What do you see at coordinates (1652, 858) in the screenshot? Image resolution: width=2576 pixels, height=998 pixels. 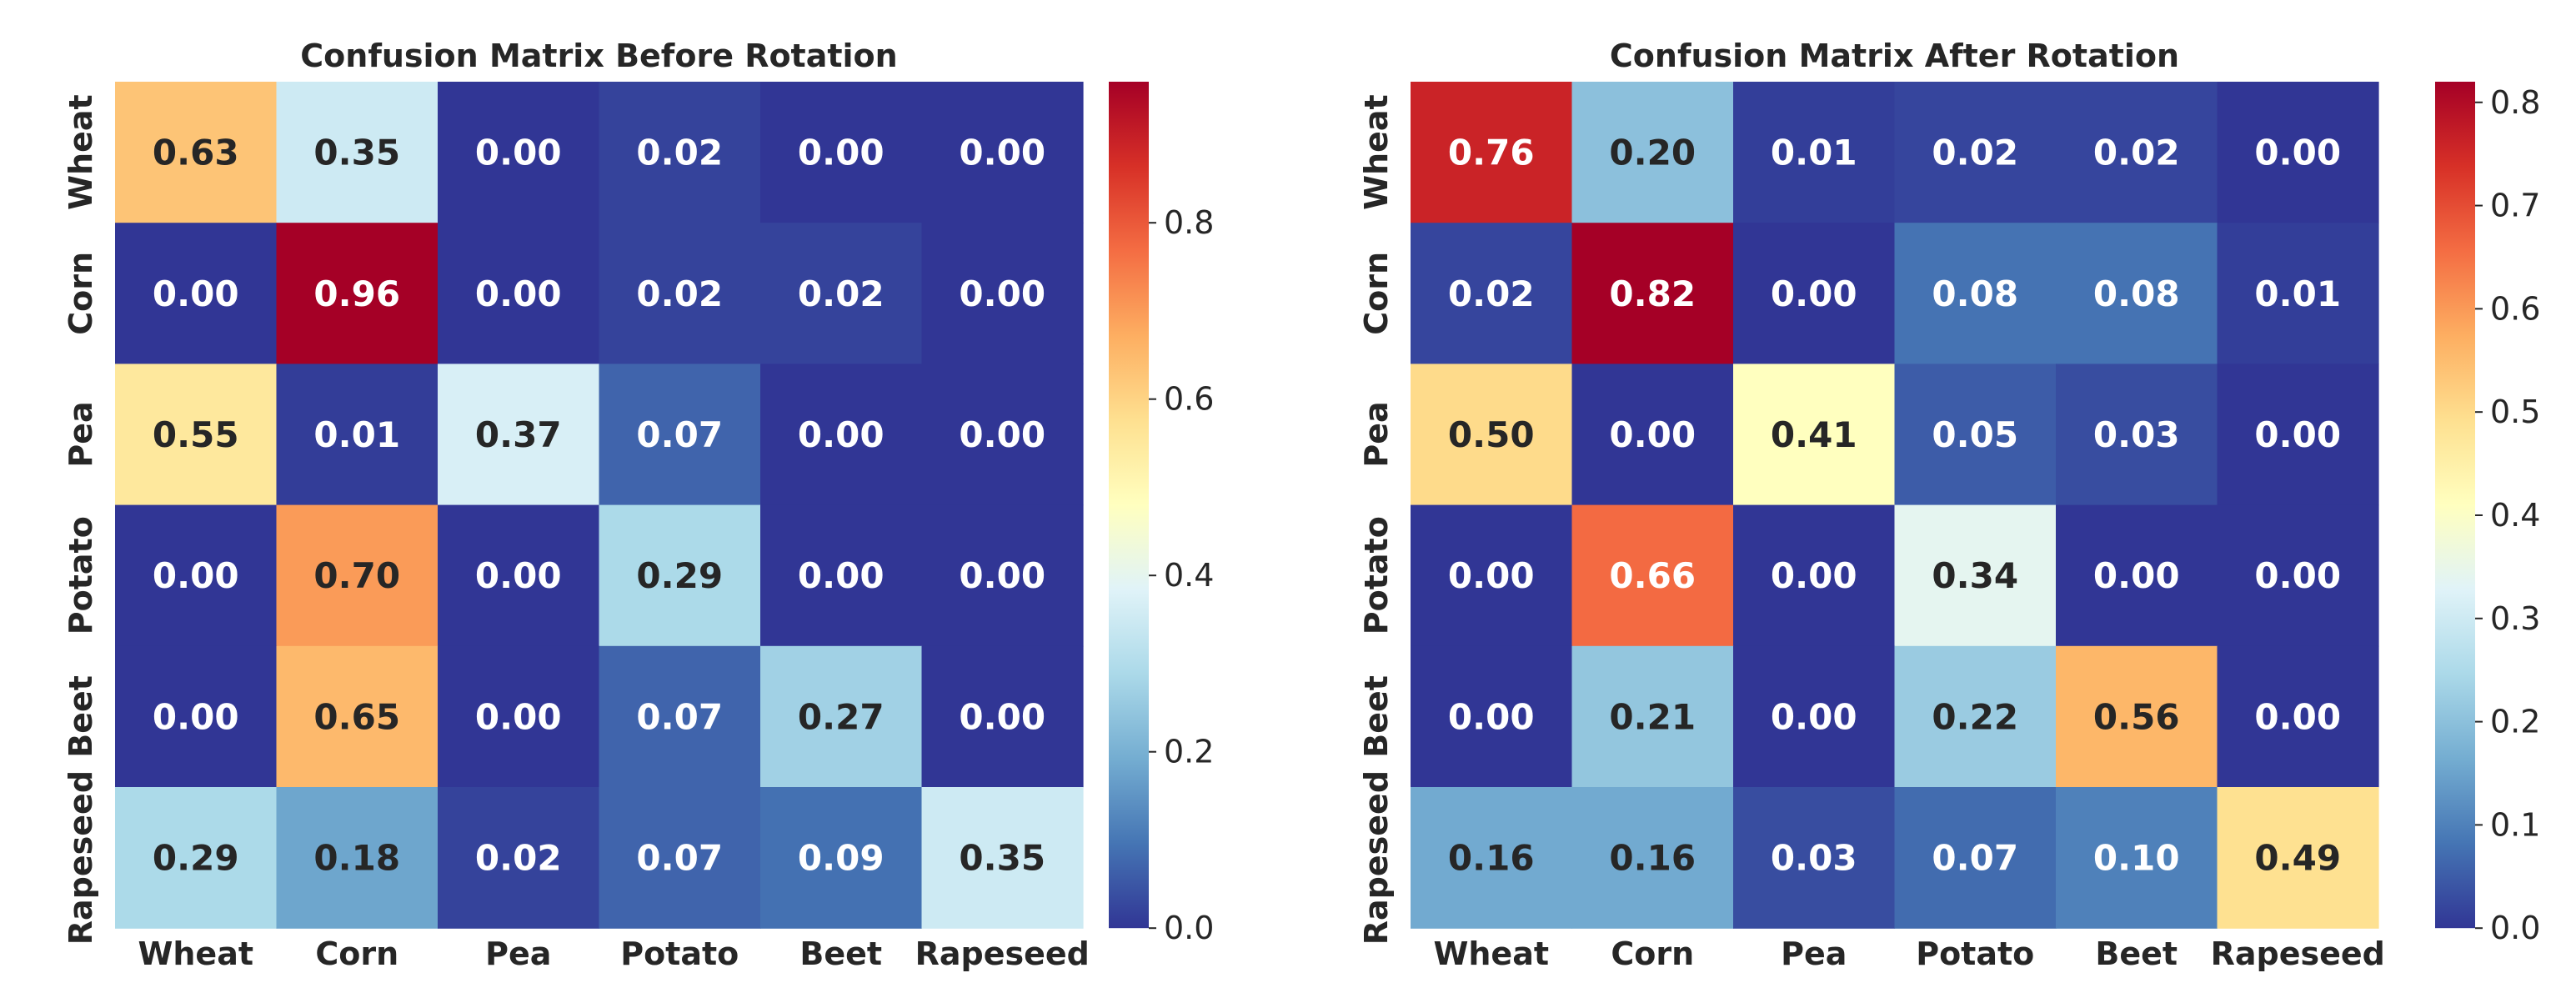 I see `cell-value-label: 0.16` at bounding box center [1652, 858].